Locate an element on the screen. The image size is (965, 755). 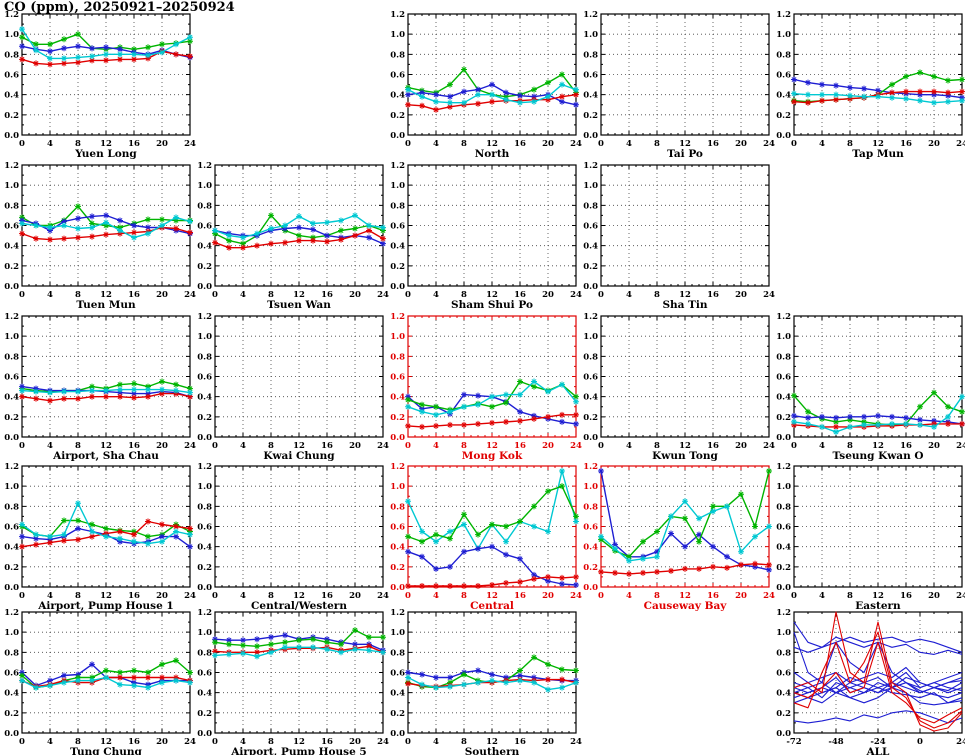
station-label-north: North is located at coordinates (492, 154).